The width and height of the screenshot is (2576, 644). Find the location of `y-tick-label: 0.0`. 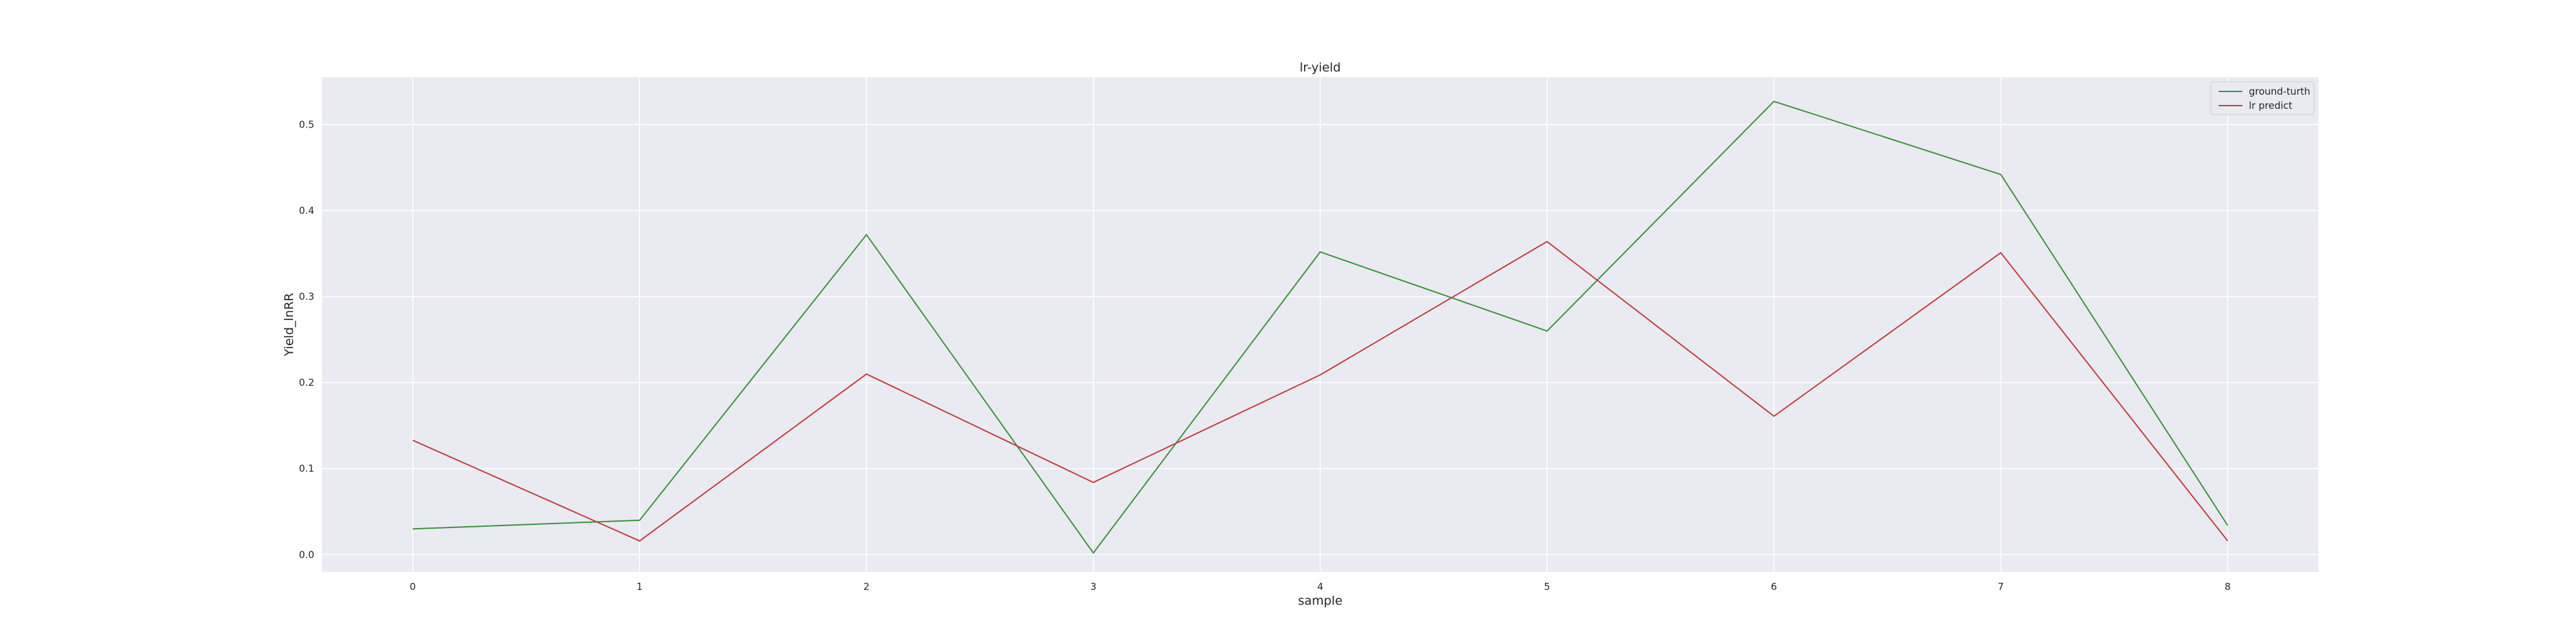

y-tick-label: 0.0 is located at coordinates (306, 554).